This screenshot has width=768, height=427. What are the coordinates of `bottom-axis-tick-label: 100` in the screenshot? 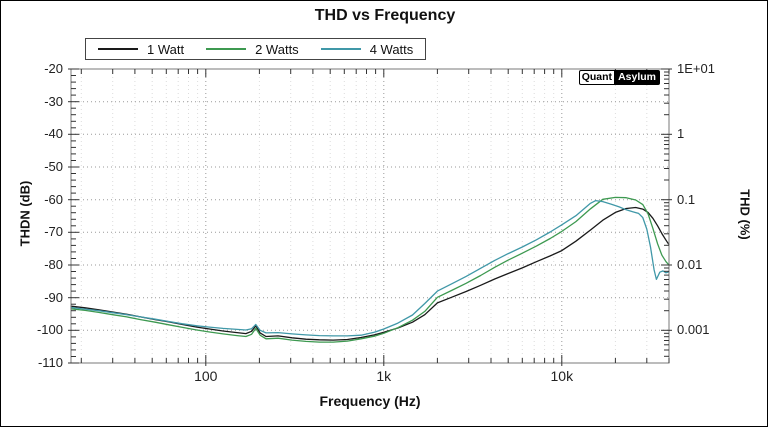 It's located at (206, 376).